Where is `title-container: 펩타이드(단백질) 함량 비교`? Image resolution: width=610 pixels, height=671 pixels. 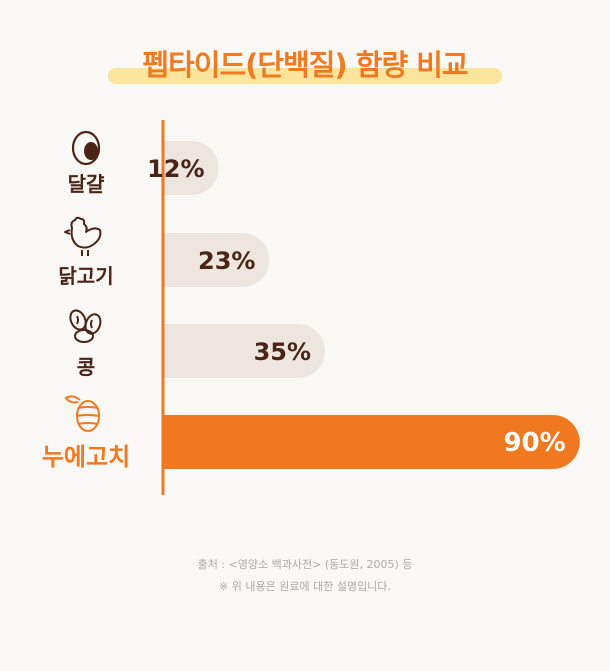 title-container: 펩타이드(단백질) 함량 비교 is located at coordinates (305, 63).